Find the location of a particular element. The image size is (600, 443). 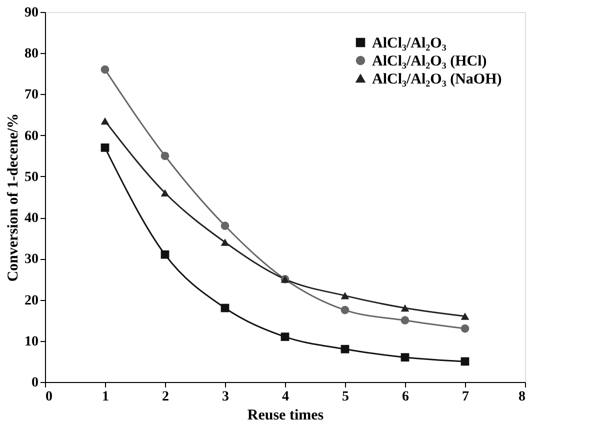

y-tick-label: 0 is located at coordinates (35, 383).